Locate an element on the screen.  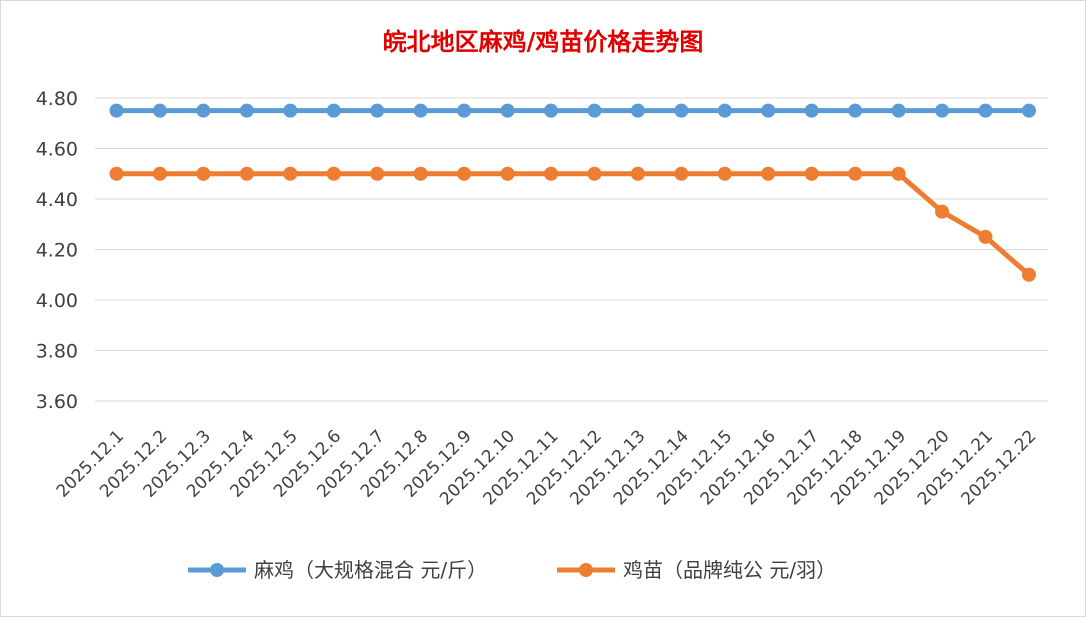
legend-label: 麻鸡（大规格混合 元/斤） is located at coordinates (370, 570).